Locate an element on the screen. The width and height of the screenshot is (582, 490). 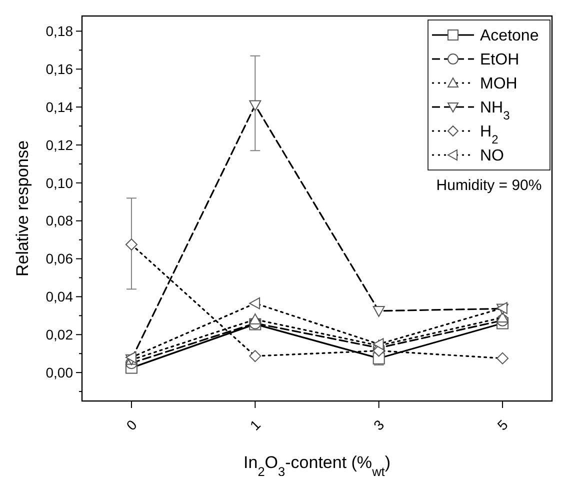
annotation: Humidity = 90% is located at coordinates (489, 185).